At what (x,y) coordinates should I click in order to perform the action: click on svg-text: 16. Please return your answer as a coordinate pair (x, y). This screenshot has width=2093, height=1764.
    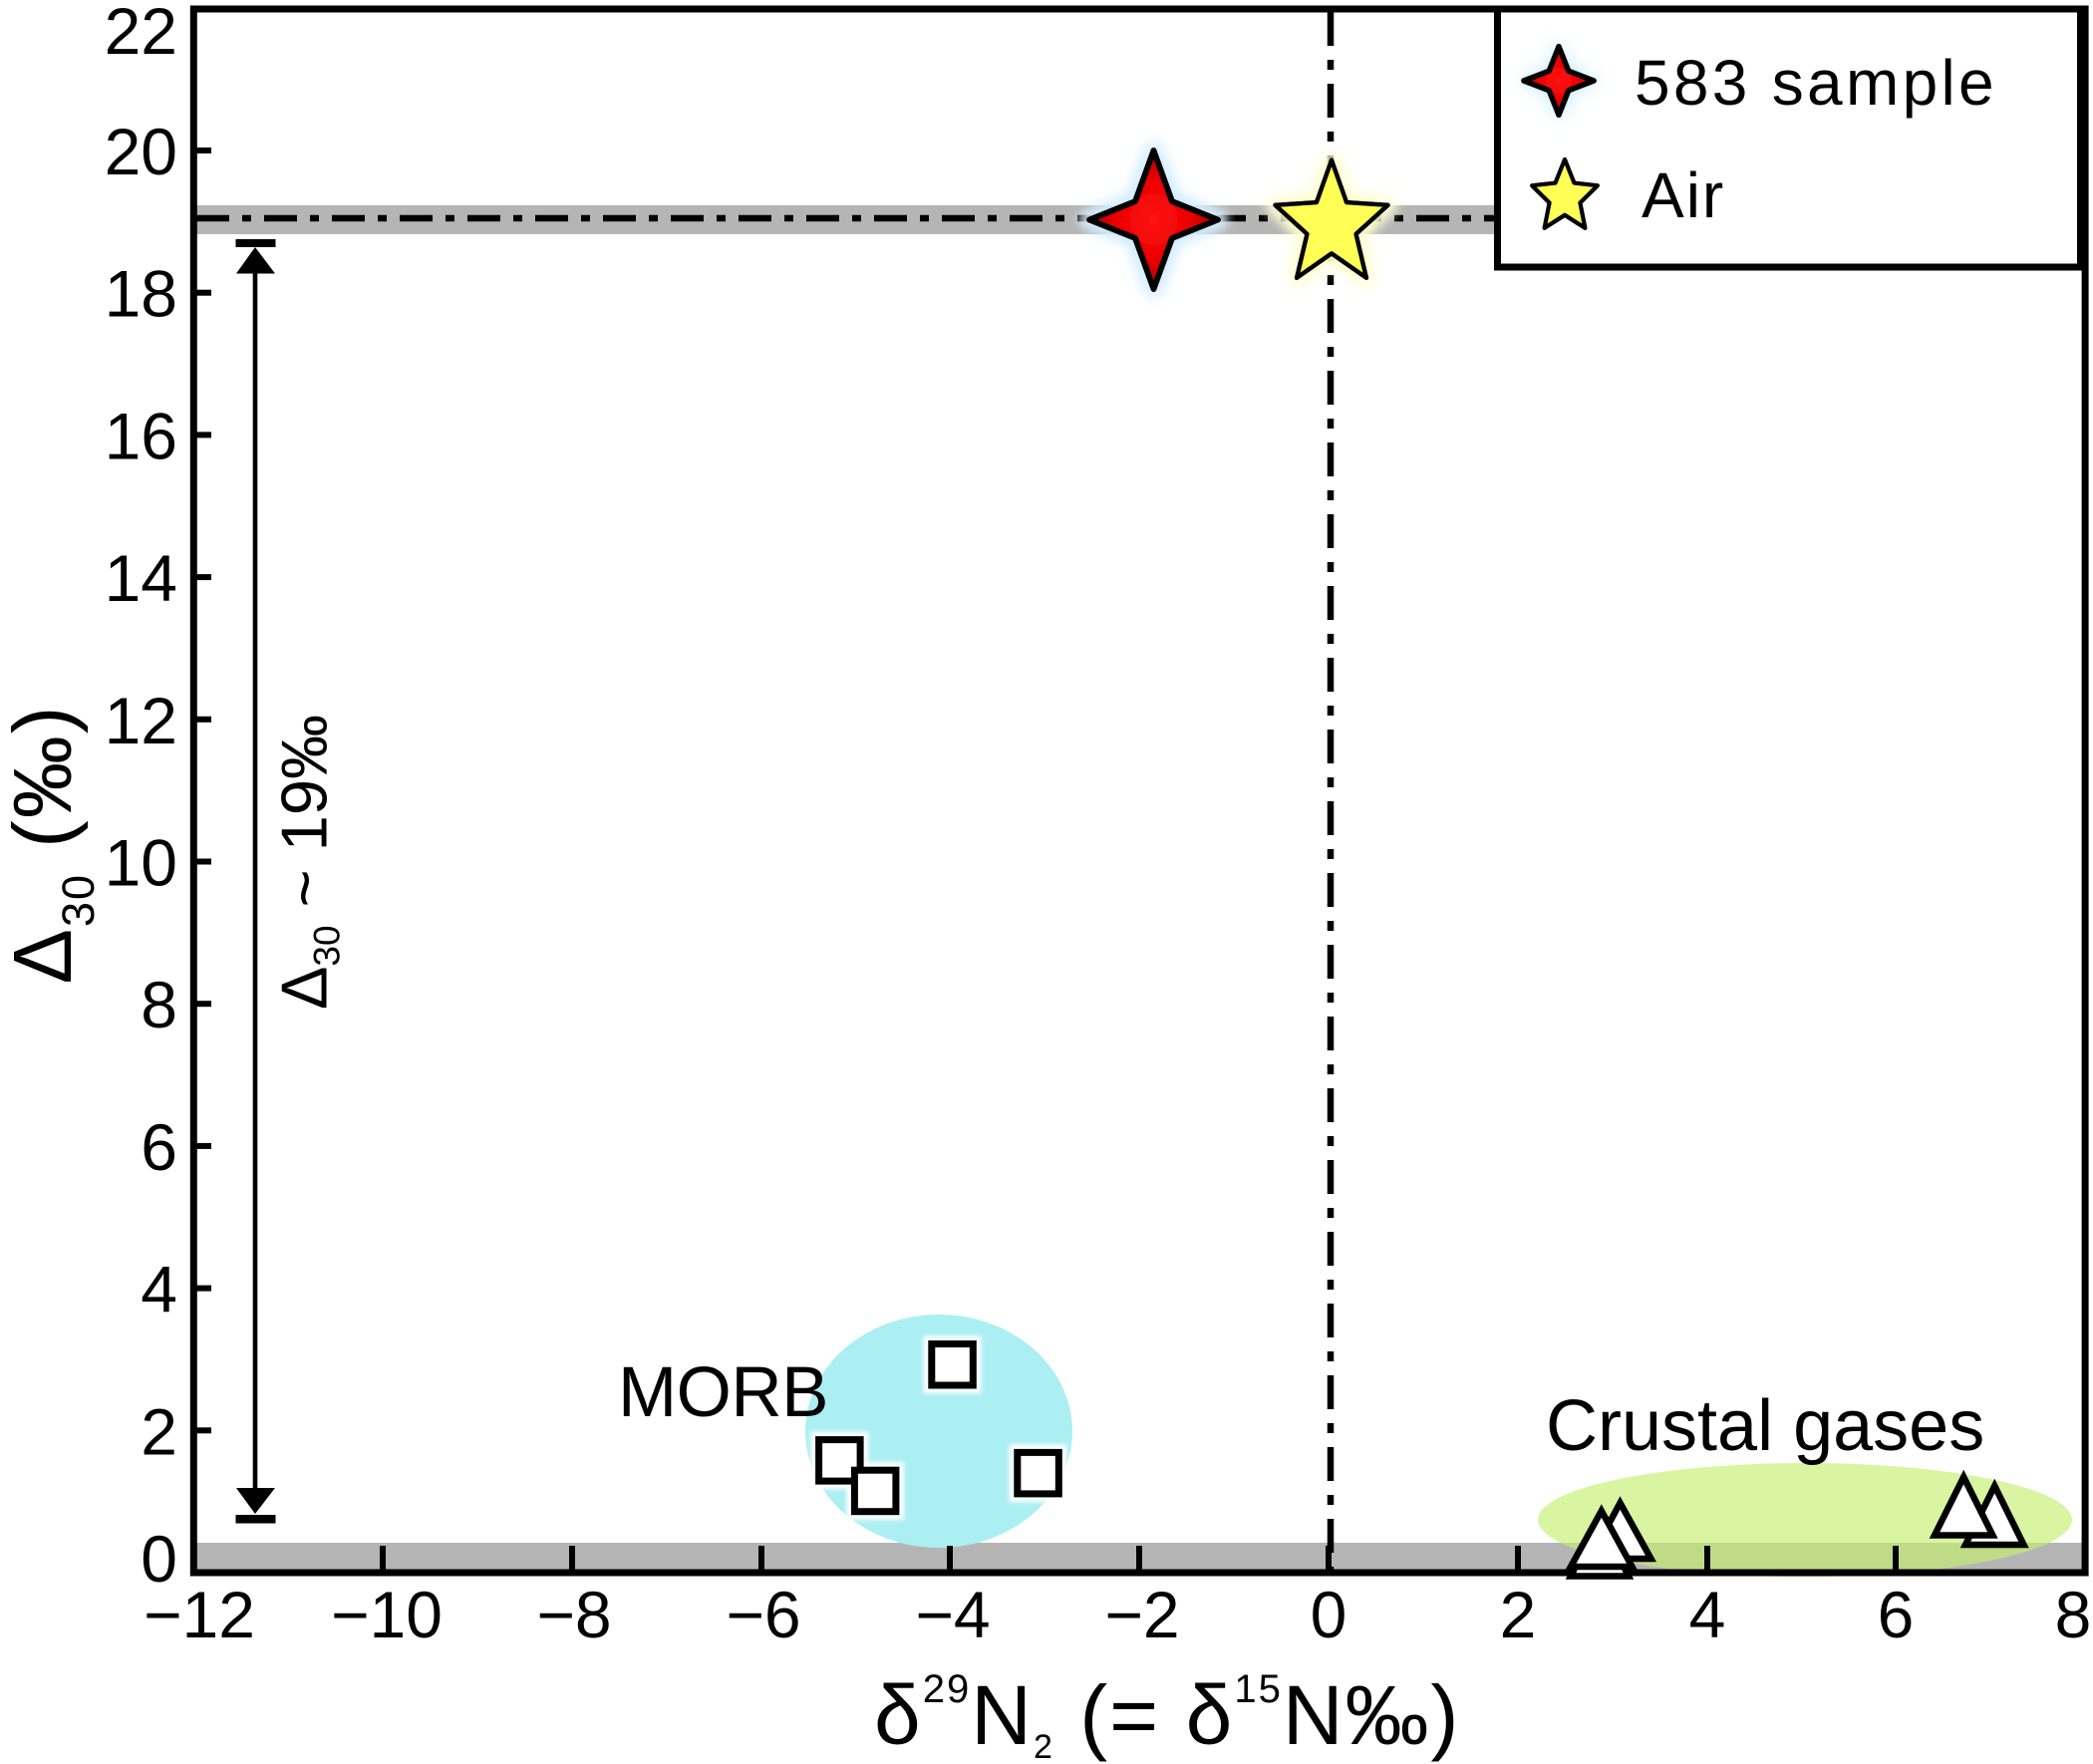
    Looking at the image, I should click on (141, 435).